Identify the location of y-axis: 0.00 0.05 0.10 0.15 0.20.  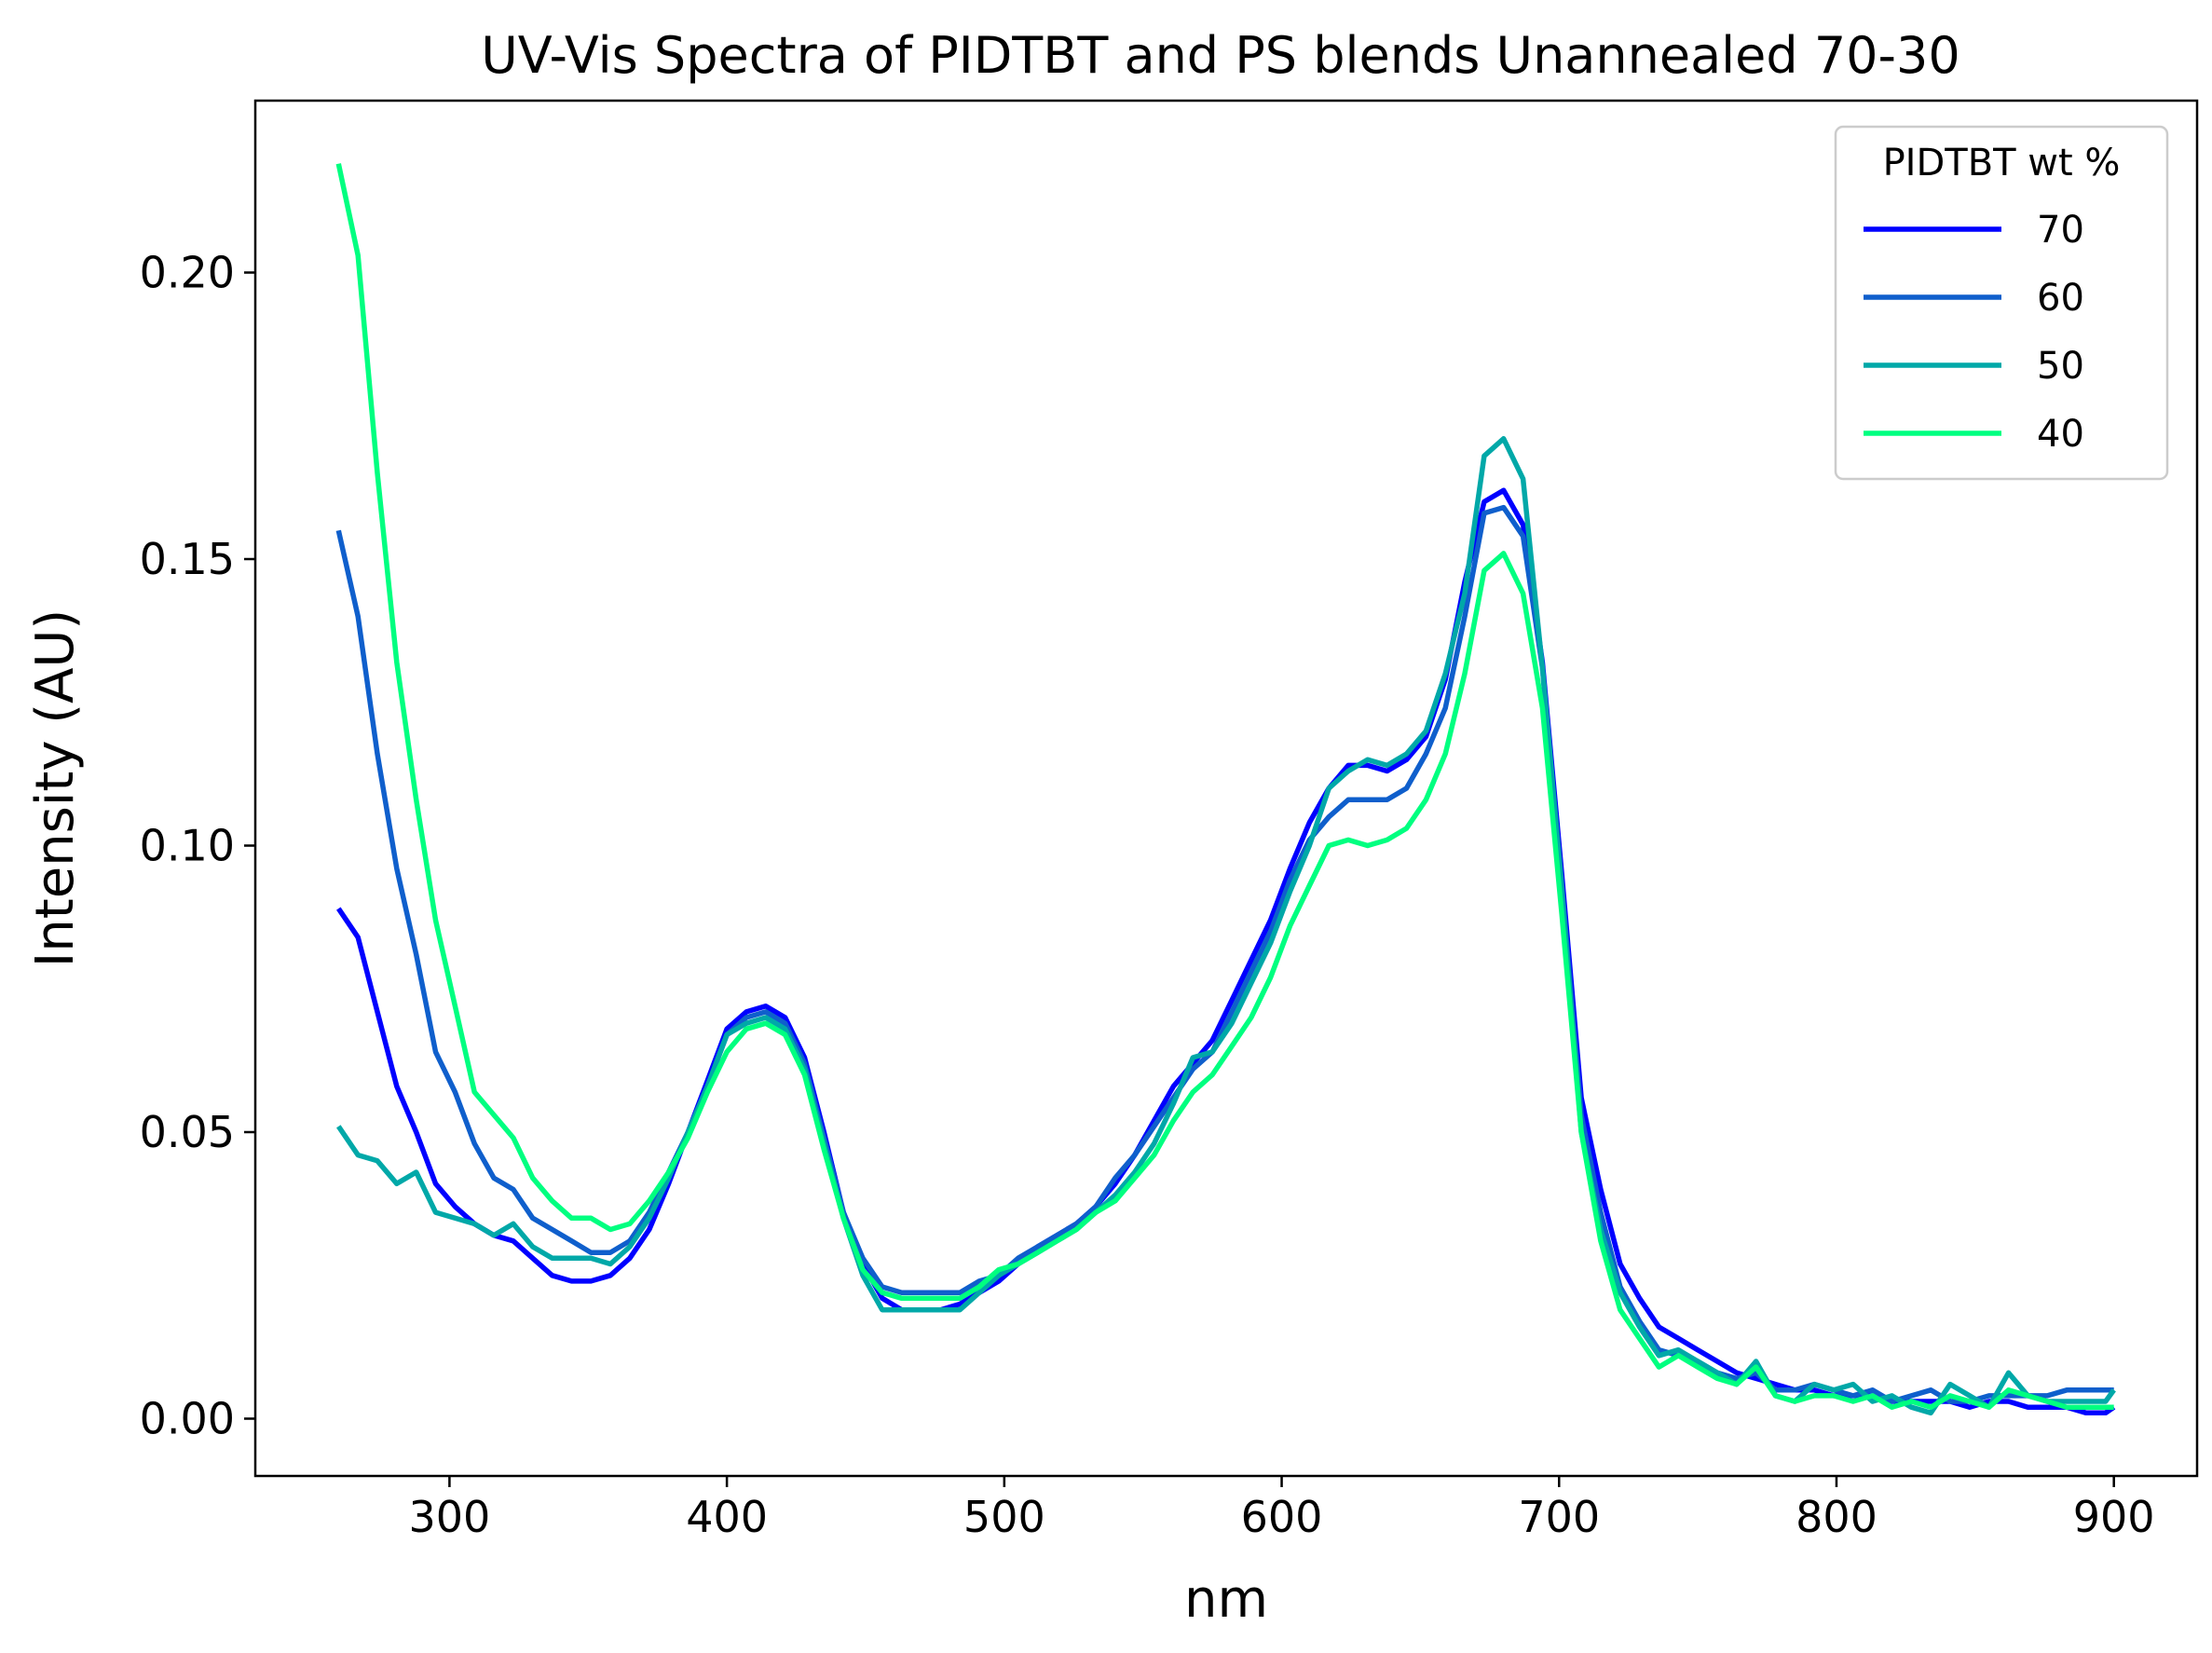
(197, 846).